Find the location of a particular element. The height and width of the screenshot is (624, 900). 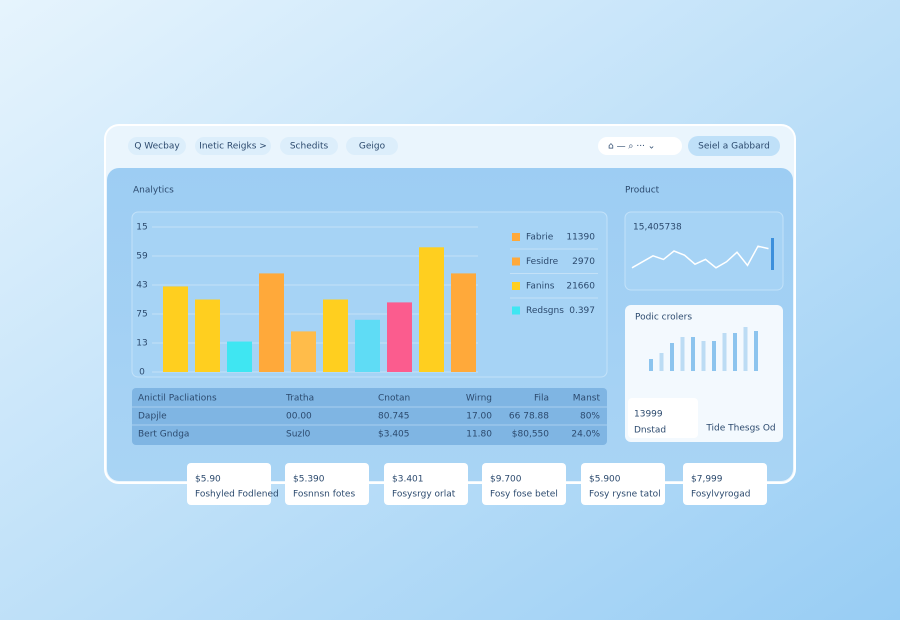

nav-pill-label: Geigo is located at coordinates (372, 147).